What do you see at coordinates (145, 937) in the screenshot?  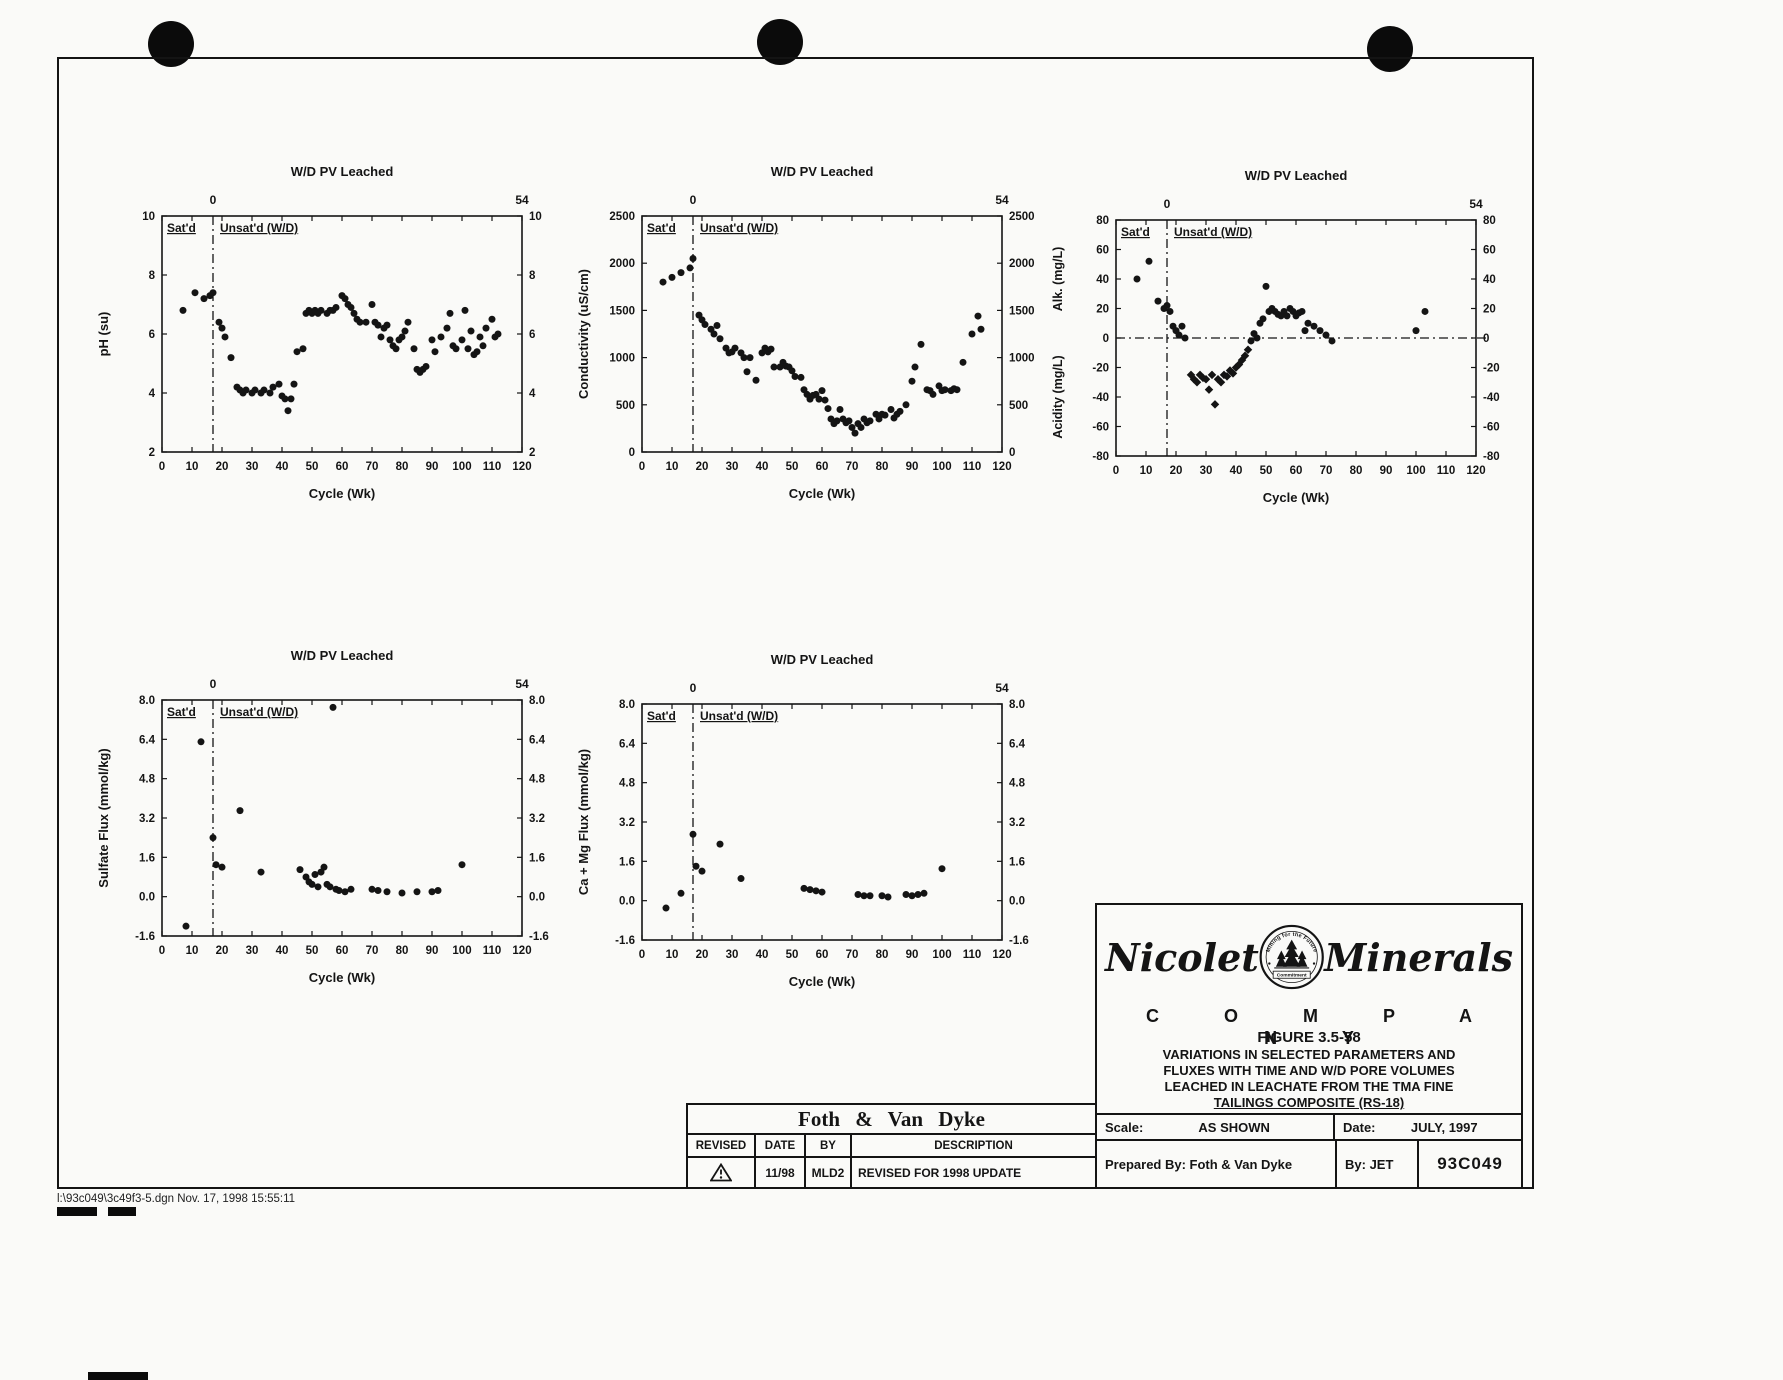 I see `svg-text: -1.6` at bounding box center [145, 937].